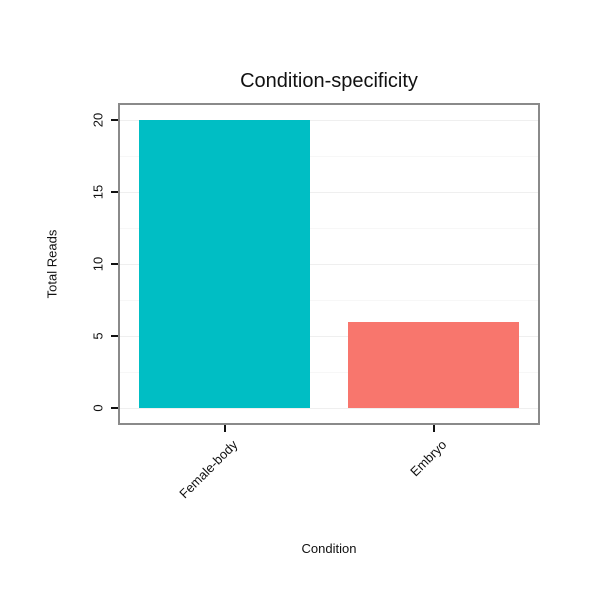 This screenshot has height=600, width=600. I want to click on y-tick-label: 20, so click(98, 120).